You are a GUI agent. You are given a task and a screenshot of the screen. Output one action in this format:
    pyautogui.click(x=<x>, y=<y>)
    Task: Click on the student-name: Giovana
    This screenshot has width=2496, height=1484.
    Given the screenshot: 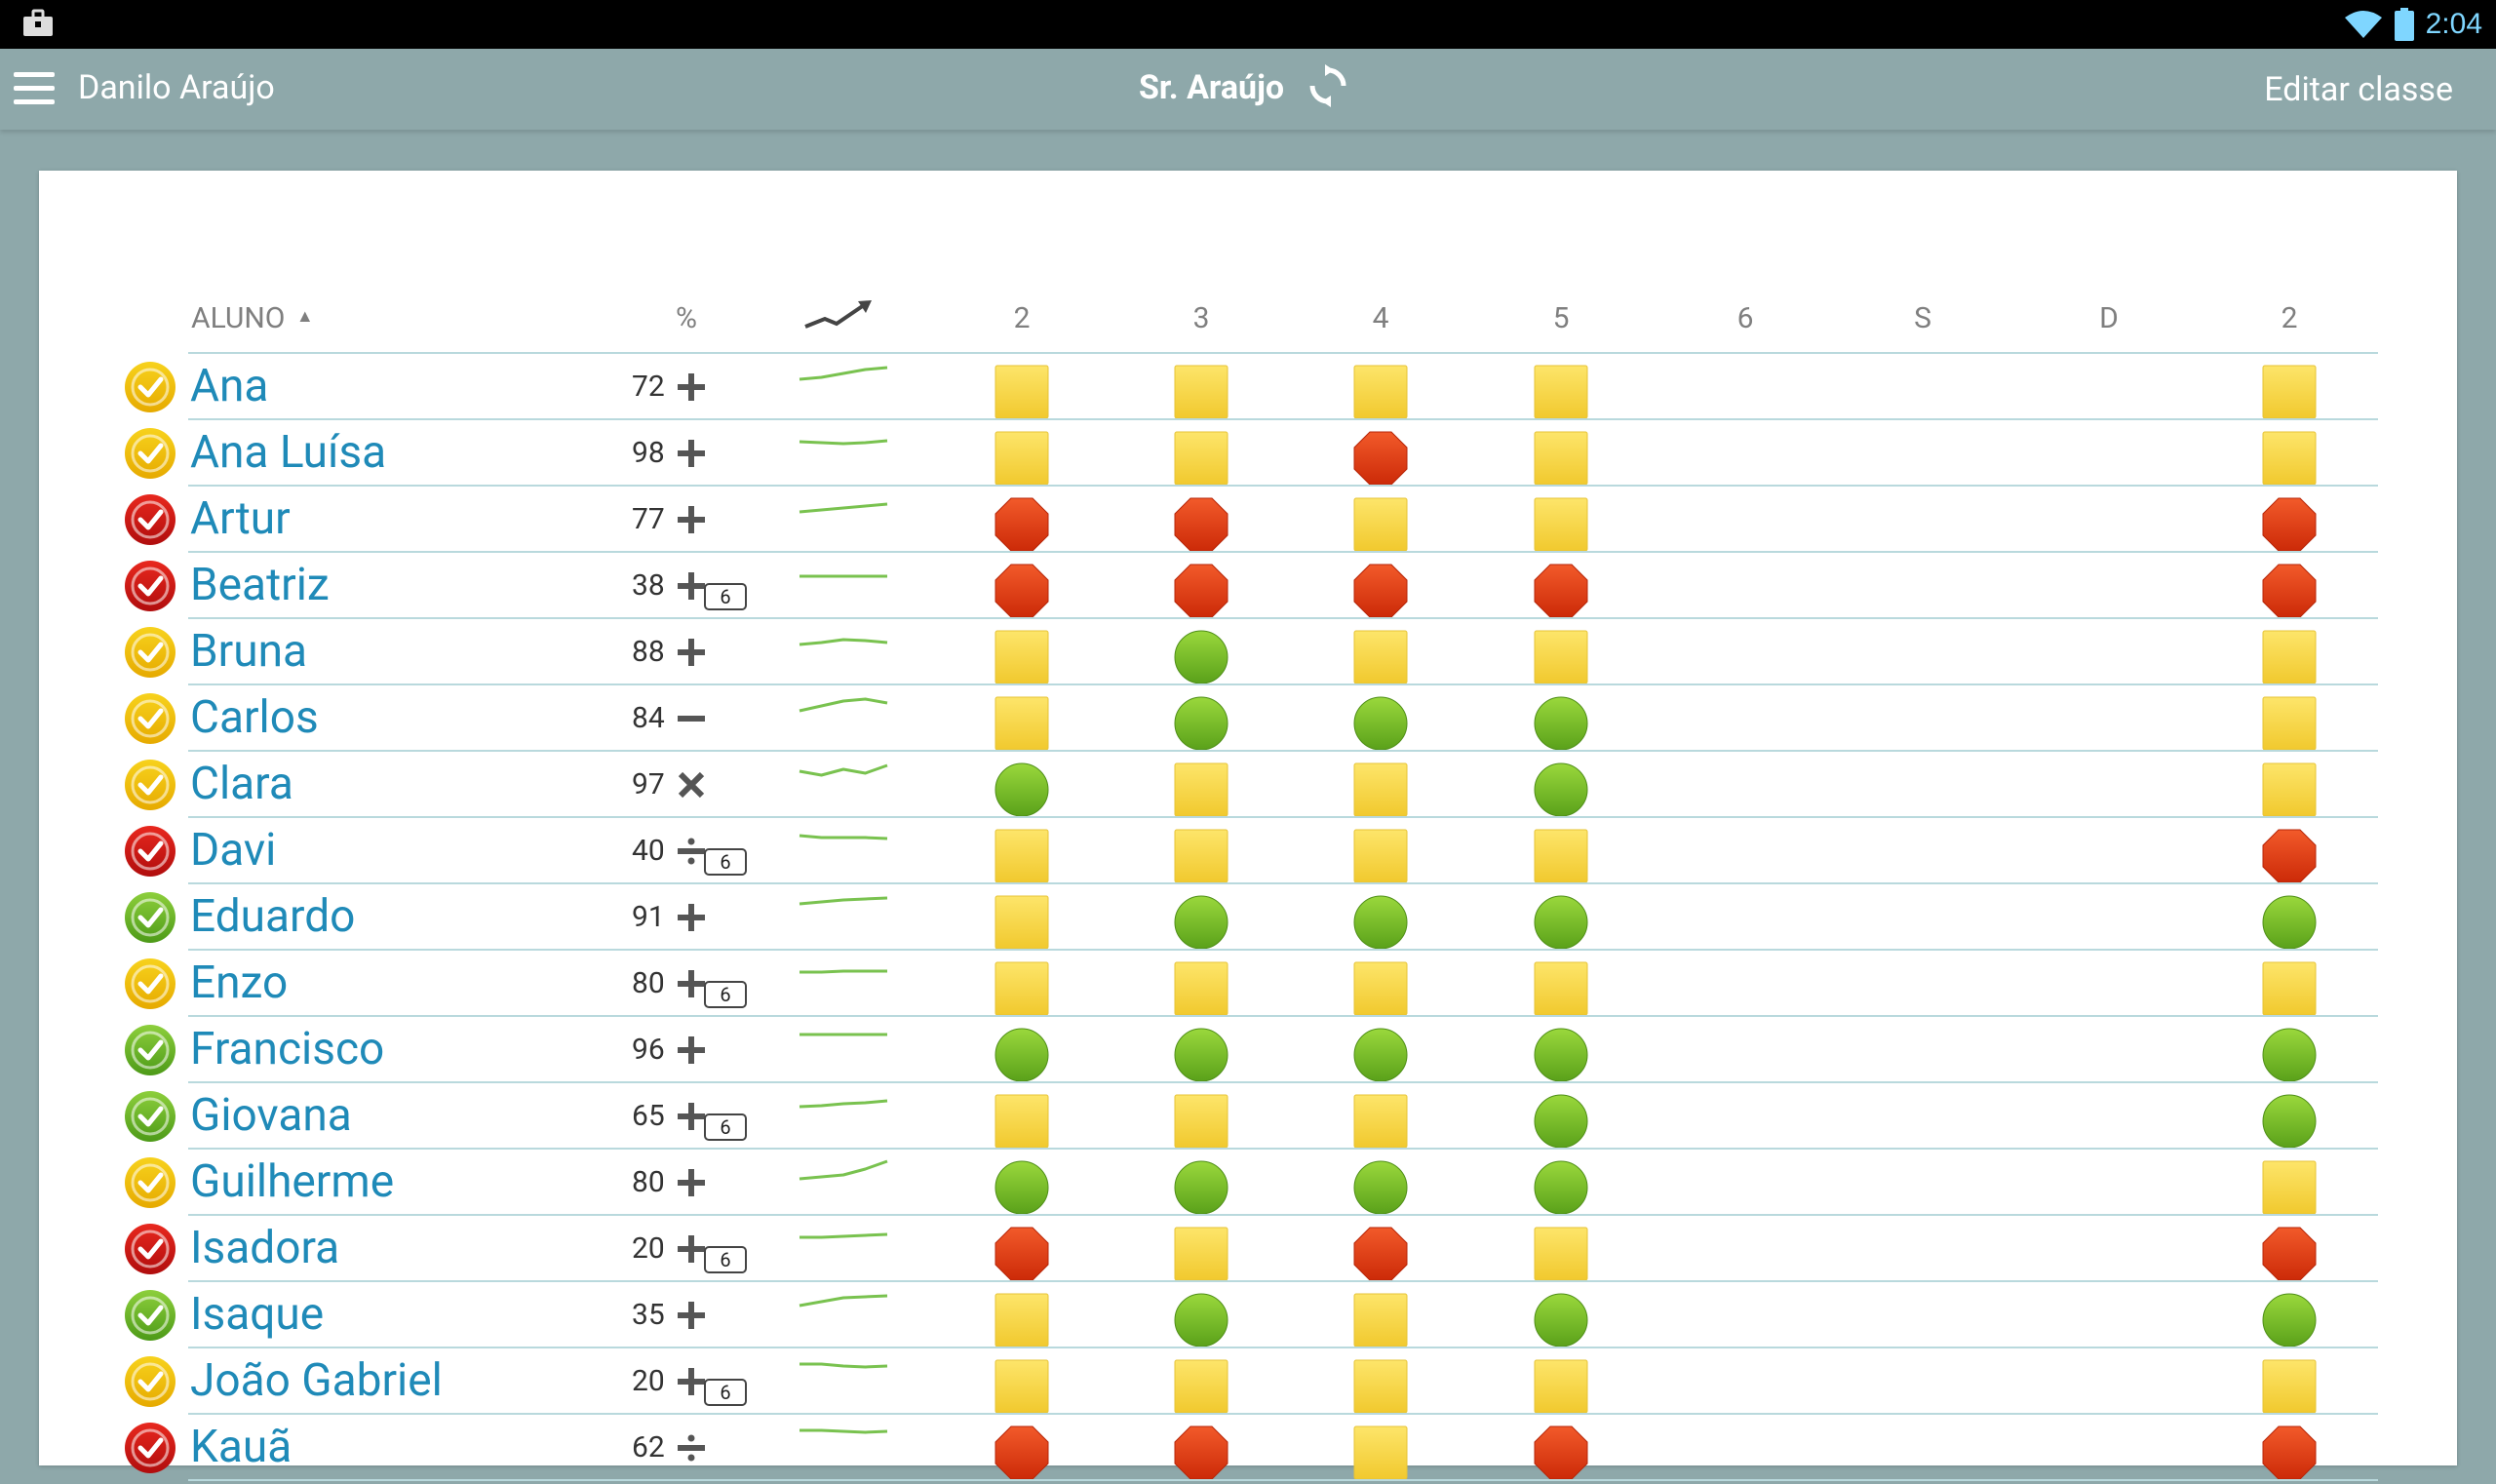 What is the action you would take?
    pyautogui.click(x=271, y=1115)
    